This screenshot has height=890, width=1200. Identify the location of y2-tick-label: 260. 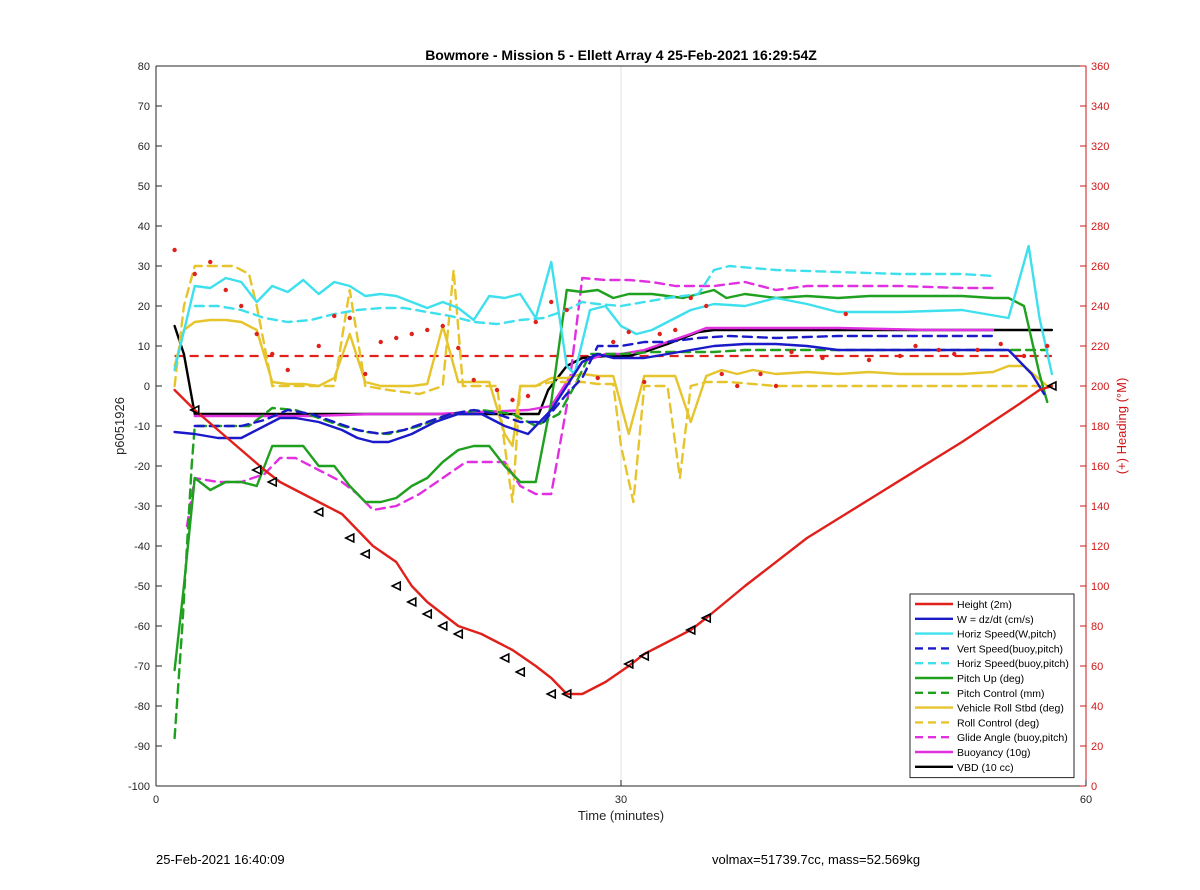
(1100, 267).